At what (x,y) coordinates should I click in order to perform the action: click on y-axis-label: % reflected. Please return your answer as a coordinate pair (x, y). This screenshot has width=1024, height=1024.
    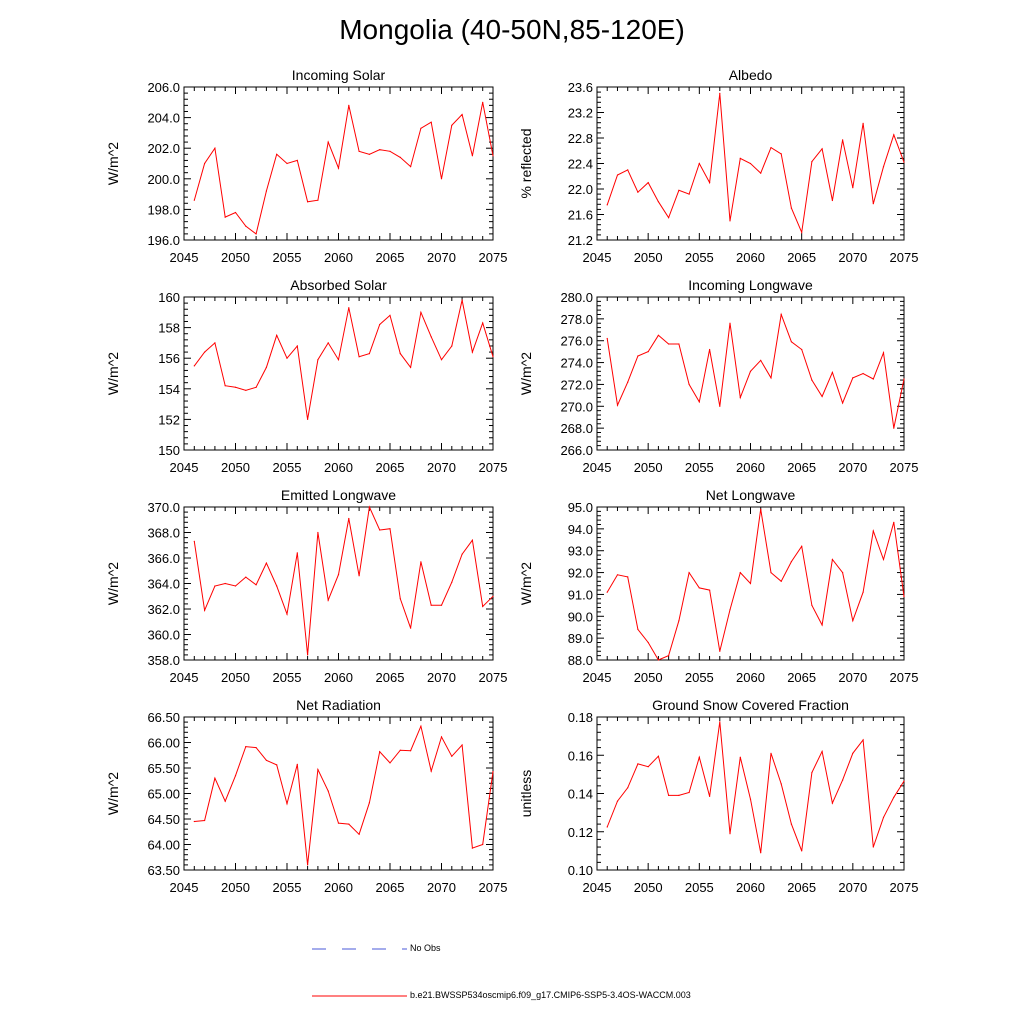
    Looking at the image, I should click on (526, 163).